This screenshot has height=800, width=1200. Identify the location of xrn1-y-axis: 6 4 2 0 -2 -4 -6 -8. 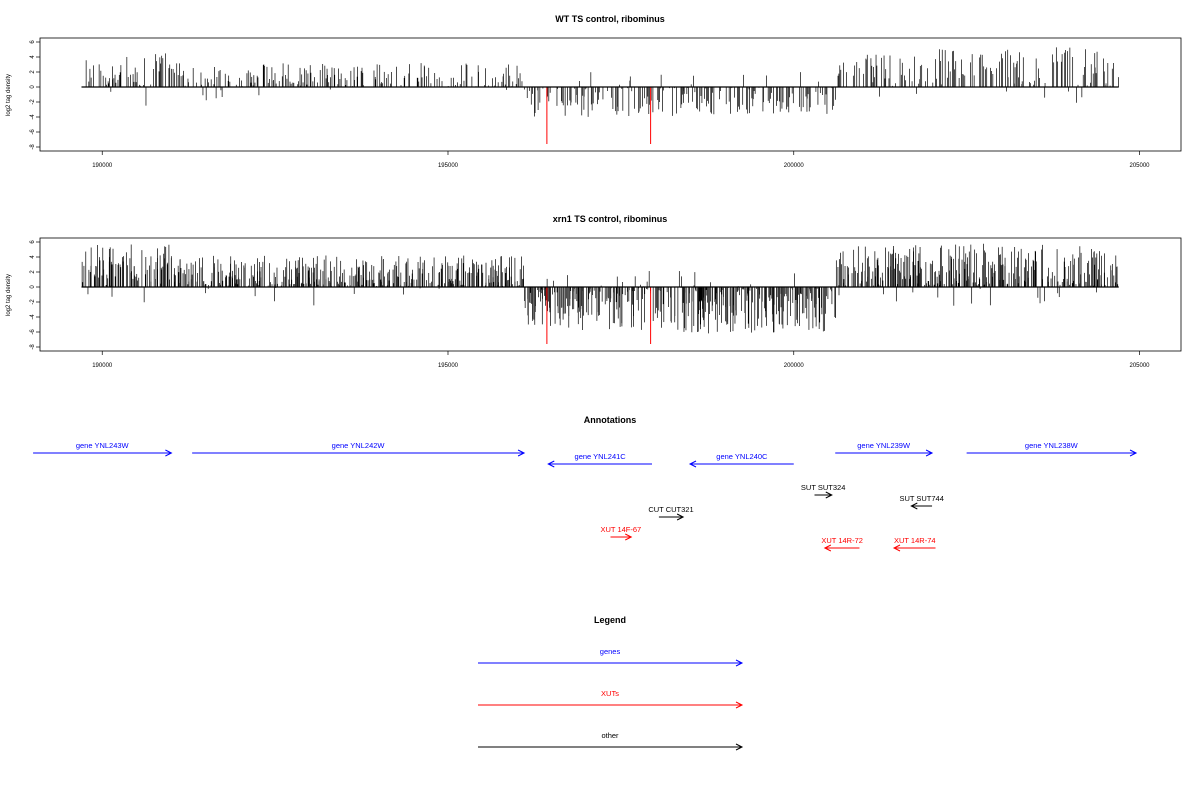
(35, 295).